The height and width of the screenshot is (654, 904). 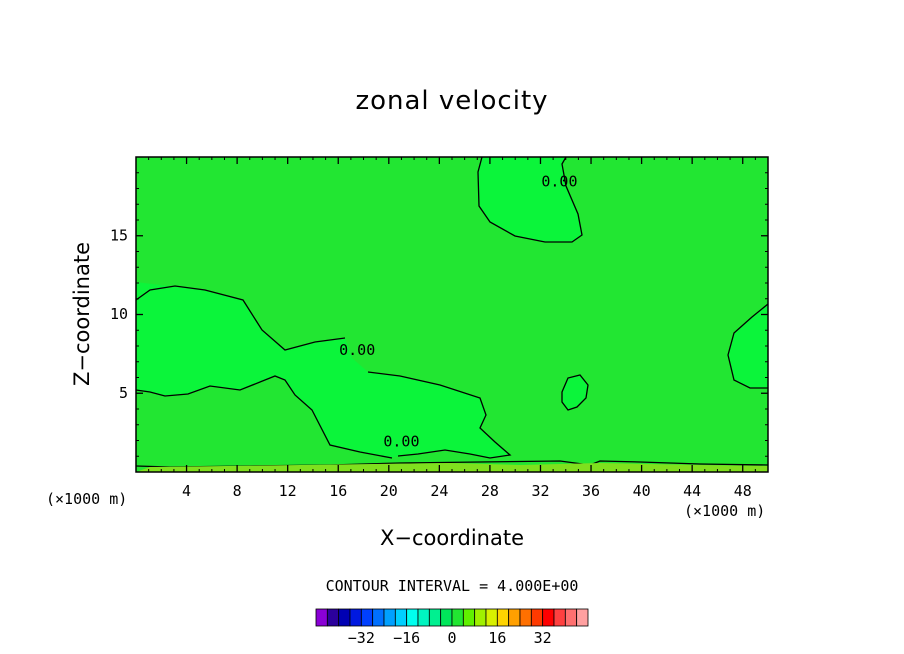 What do you see at coordinates (543, 638) in the screenshot?
I see `colorbar-tick-label: 32` at bounding box center [543, 638].